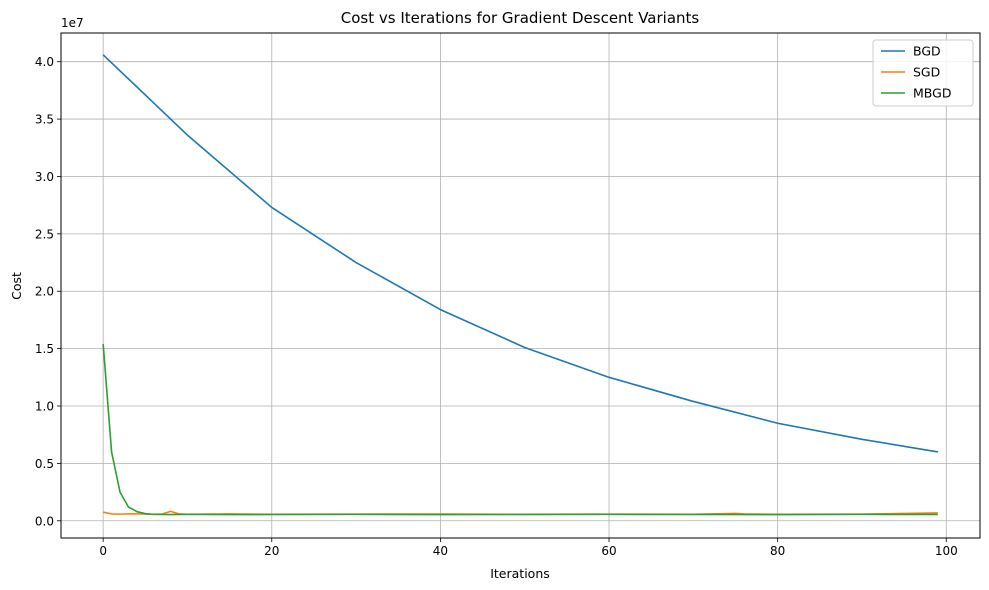  Describe the element at coordinates (608, 551) in the screenshot. I see `x-tick-label: 60` at that location.